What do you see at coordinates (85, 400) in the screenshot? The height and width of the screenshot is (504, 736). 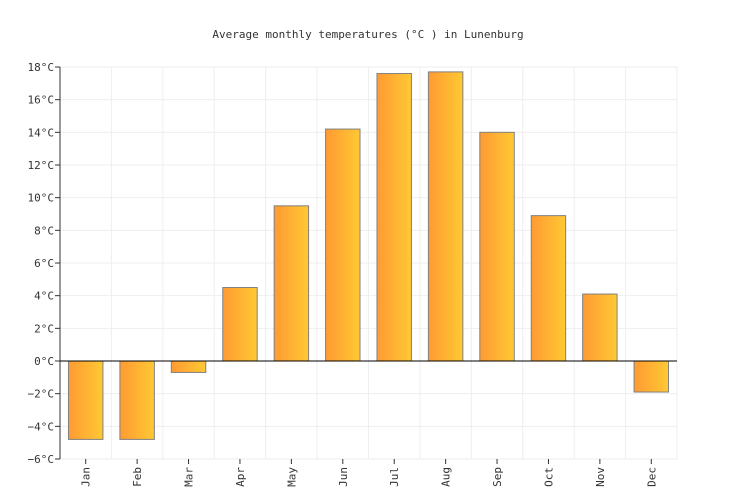 I see `bar-jan` at bounding box center [85, 400].